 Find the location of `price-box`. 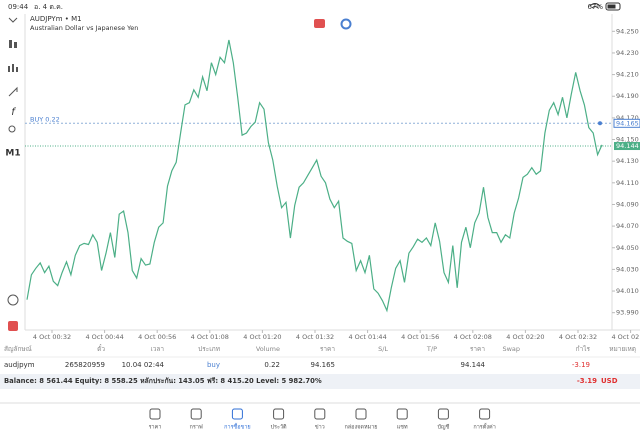

price-box is located at coordinates (627, 146).